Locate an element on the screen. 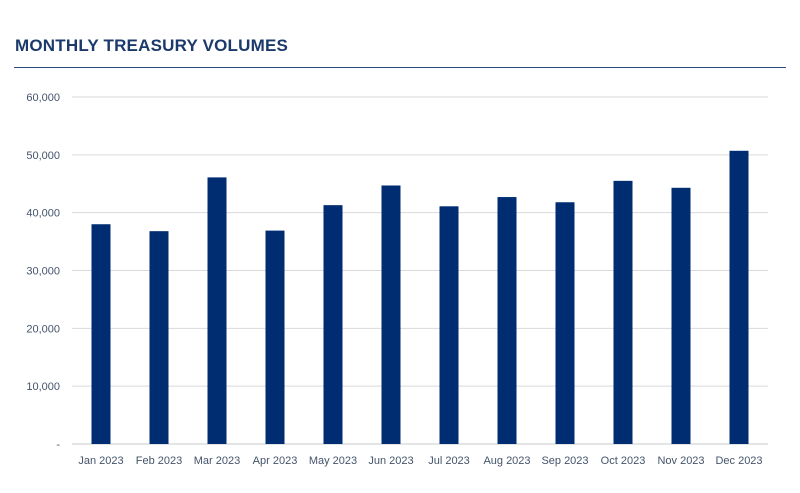 The image size is (800, 493). y-tick-label: - is located at coordinates (58, 445).